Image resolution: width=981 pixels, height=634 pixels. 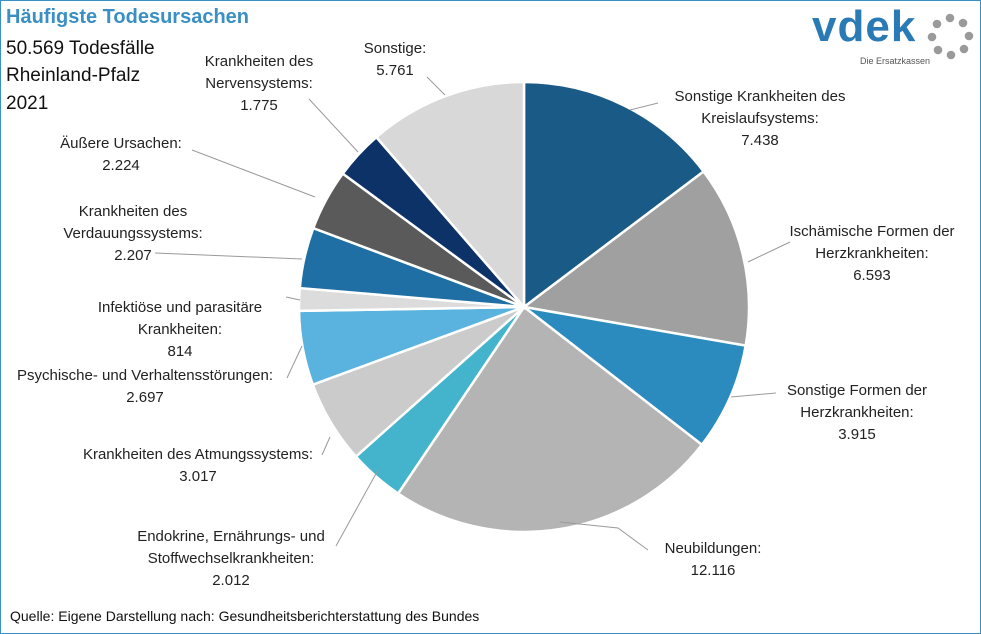 What do you see at coordinates (857, 434) in the screenshot?
I see `slice-value-label: 3.915` at bounding box center [857, 434].